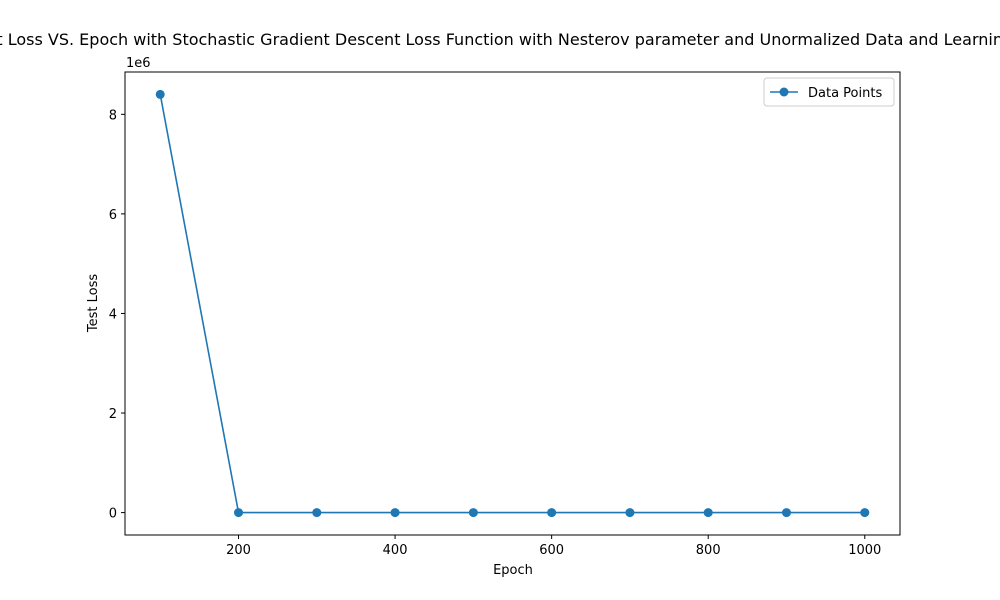 This screenshot has width=1000, height=600. I want to click on x-tick-label: 400, so click(395, 550).